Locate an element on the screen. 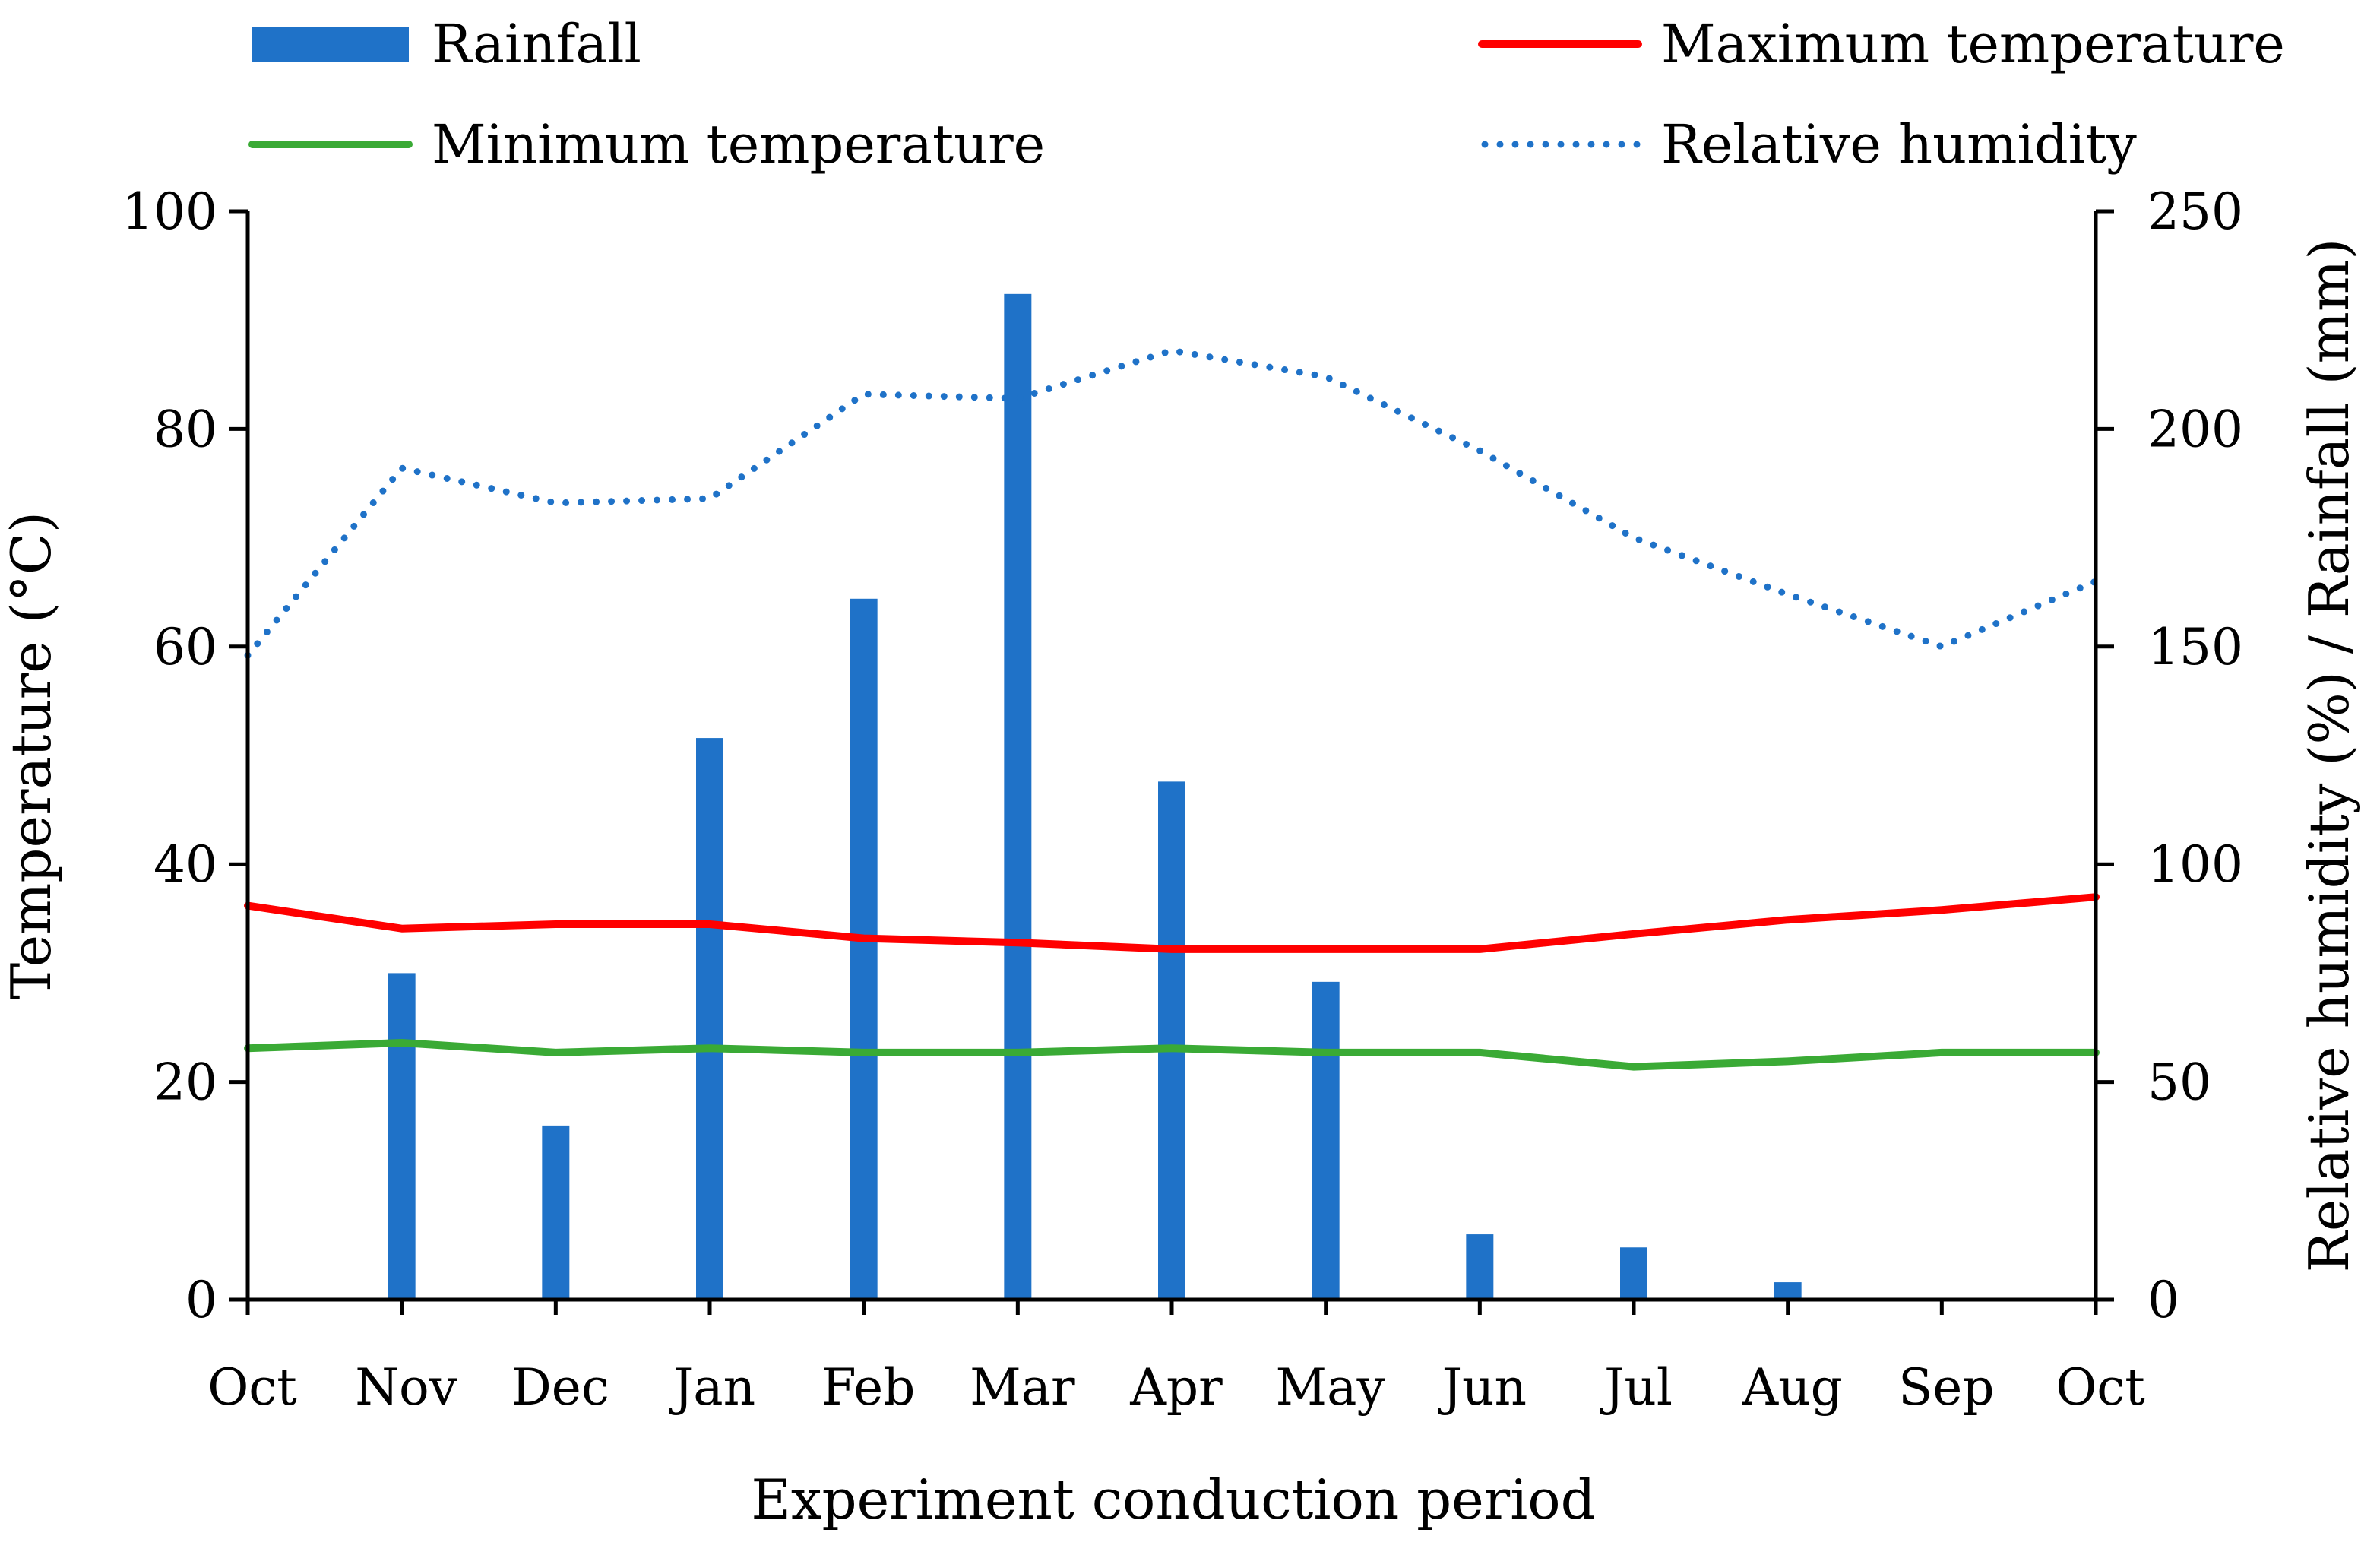  minimum-temperature-line is located at coordinates (1172, 1055).